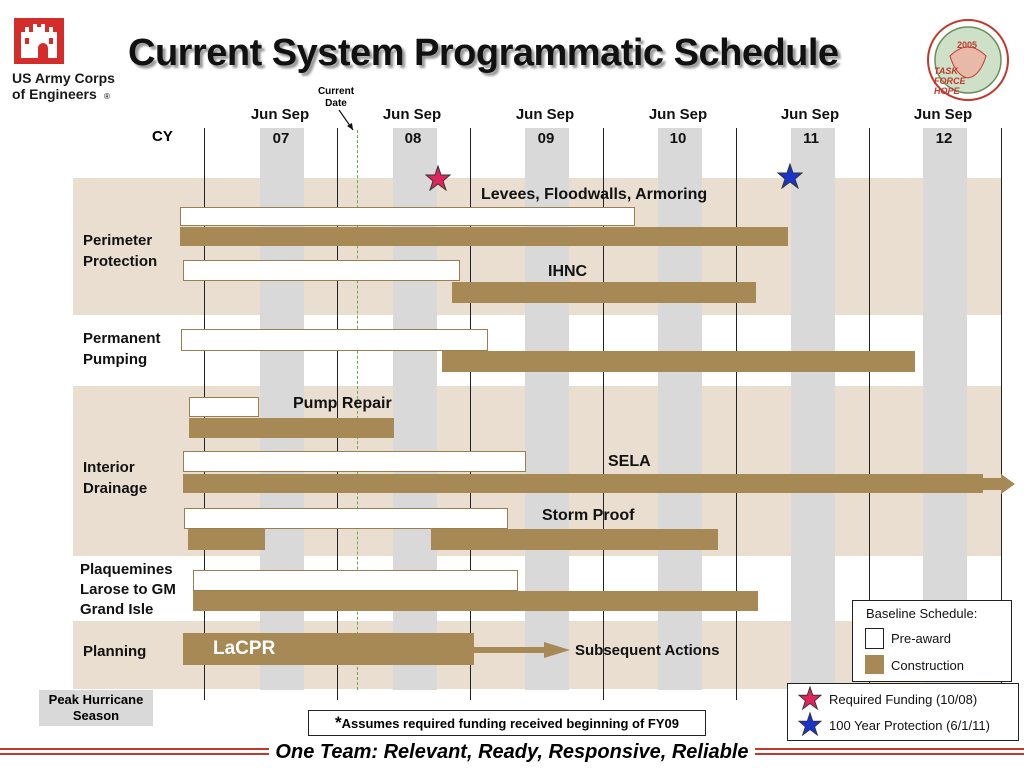  I want to click on row-label-perimeter: Perimeter Protection, so click(120, 251).